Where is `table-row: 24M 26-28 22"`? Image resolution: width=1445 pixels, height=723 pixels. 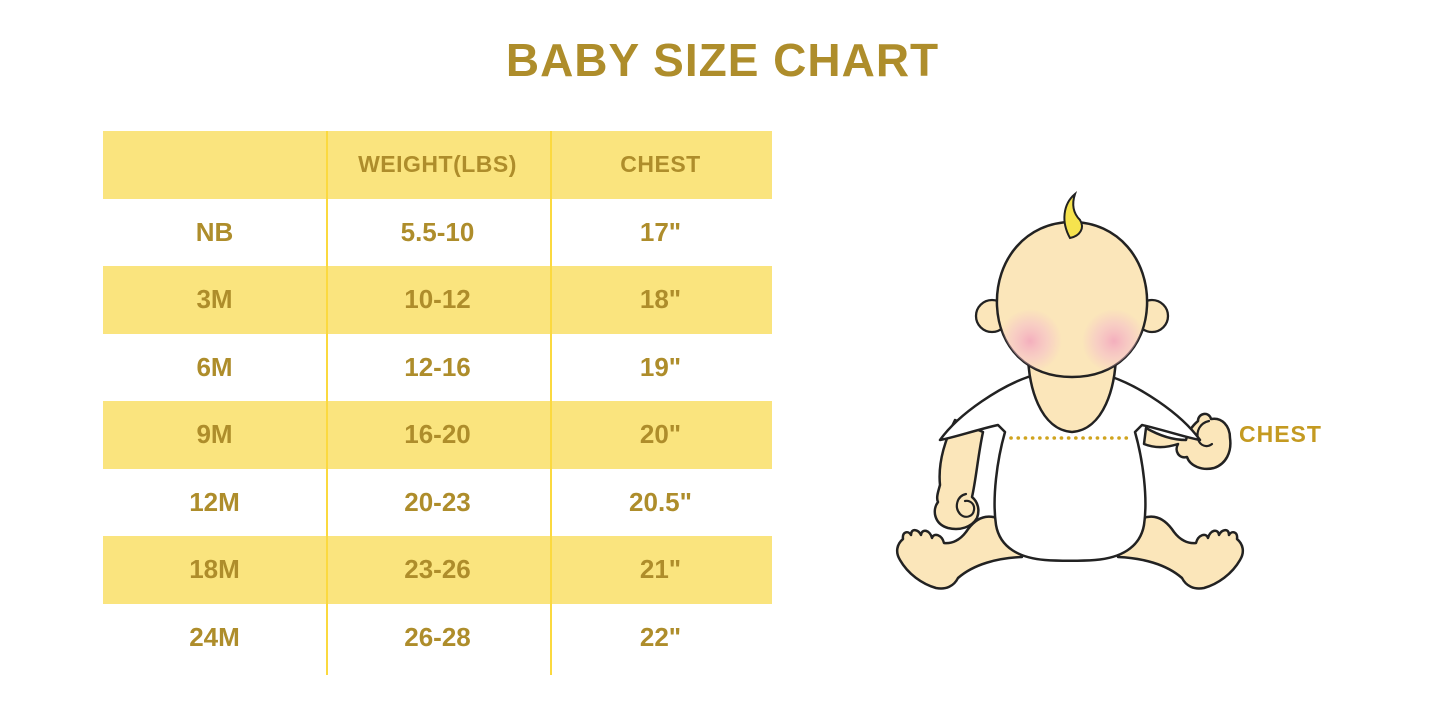
table-row: 24M 26-28 22" is located at coordinates (437, 638).